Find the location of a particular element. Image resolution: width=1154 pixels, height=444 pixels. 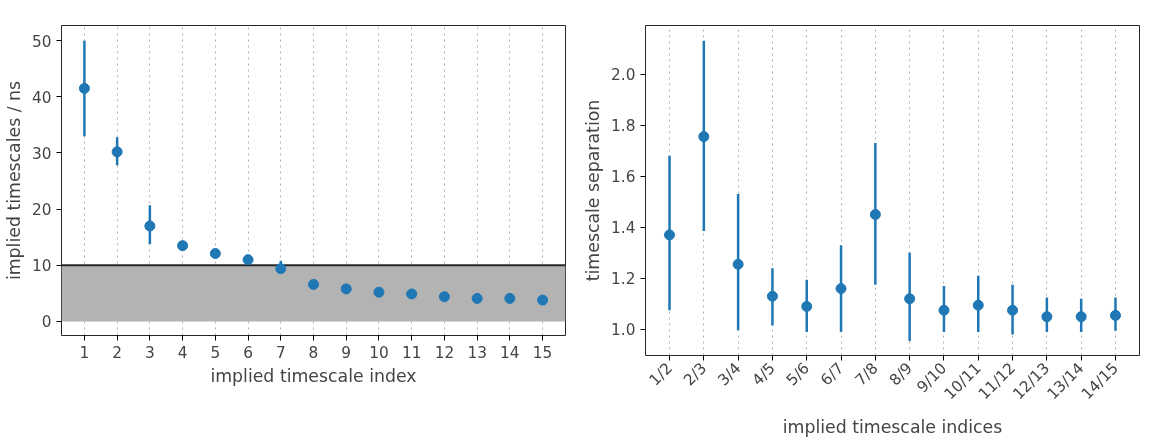

x-tick-label: 10 is located at coordinates (379, 352).